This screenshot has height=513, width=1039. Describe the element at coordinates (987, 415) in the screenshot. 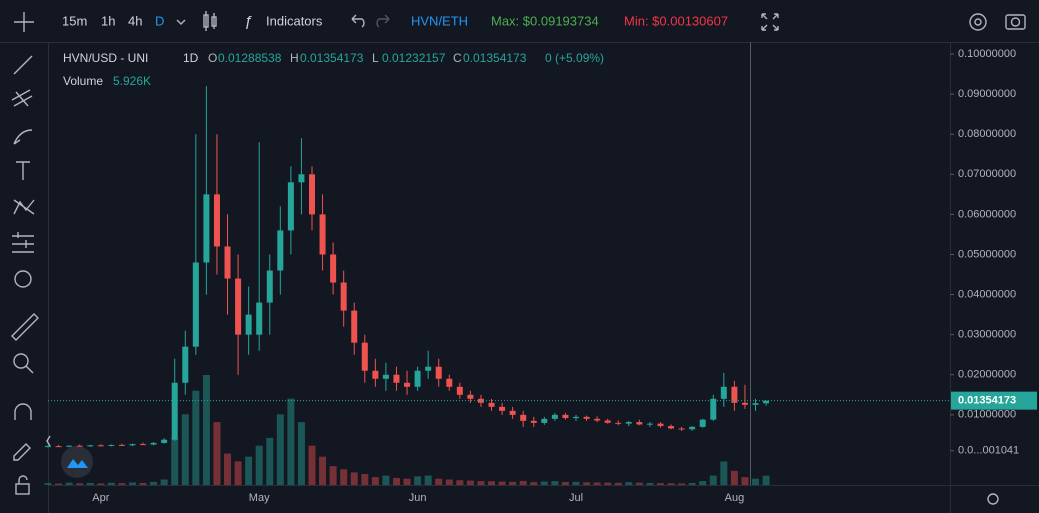

I see `y-tick-label: 0.01000000` at that location.